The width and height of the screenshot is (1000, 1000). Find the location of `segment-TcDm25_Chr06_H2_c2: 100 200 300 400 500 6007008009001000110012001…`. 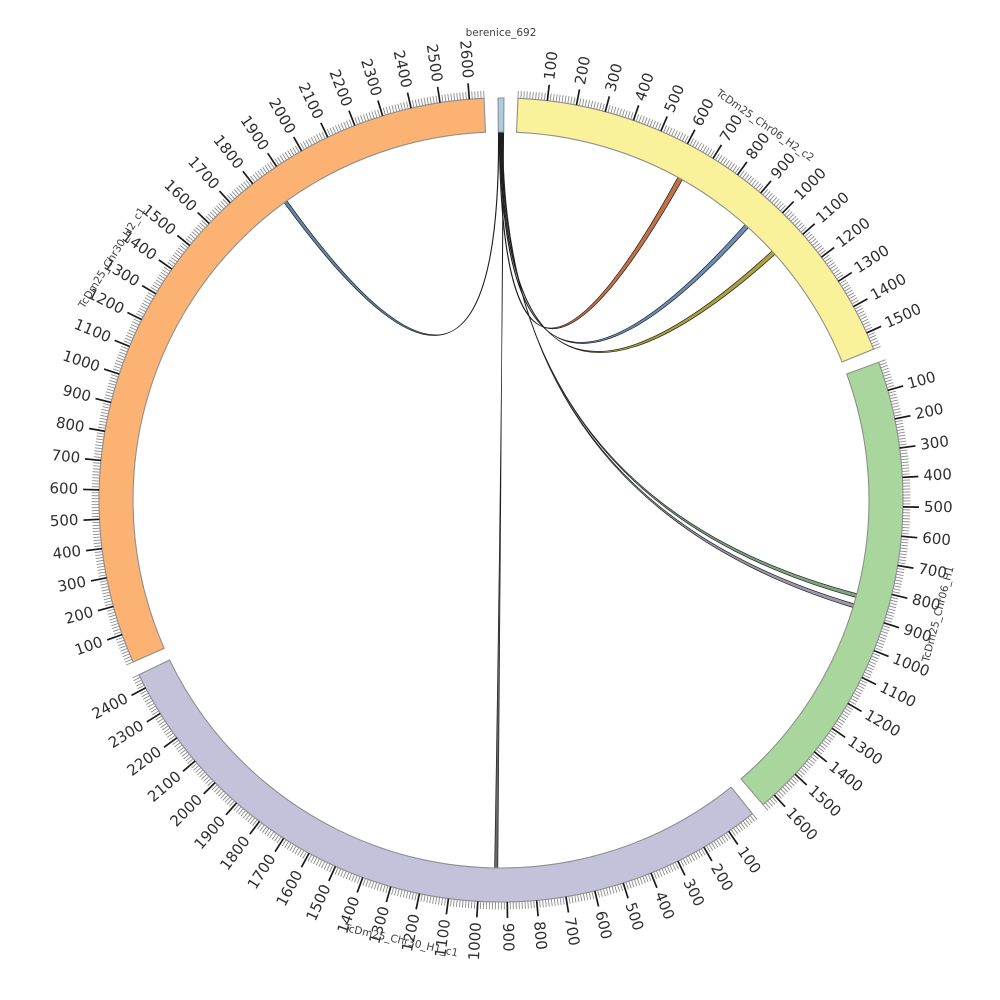

segment-TcDm25_Chr06_H2_c2: 100 200 300 400 500 6007008009001000110012001… is located at coordinates (719, 206).